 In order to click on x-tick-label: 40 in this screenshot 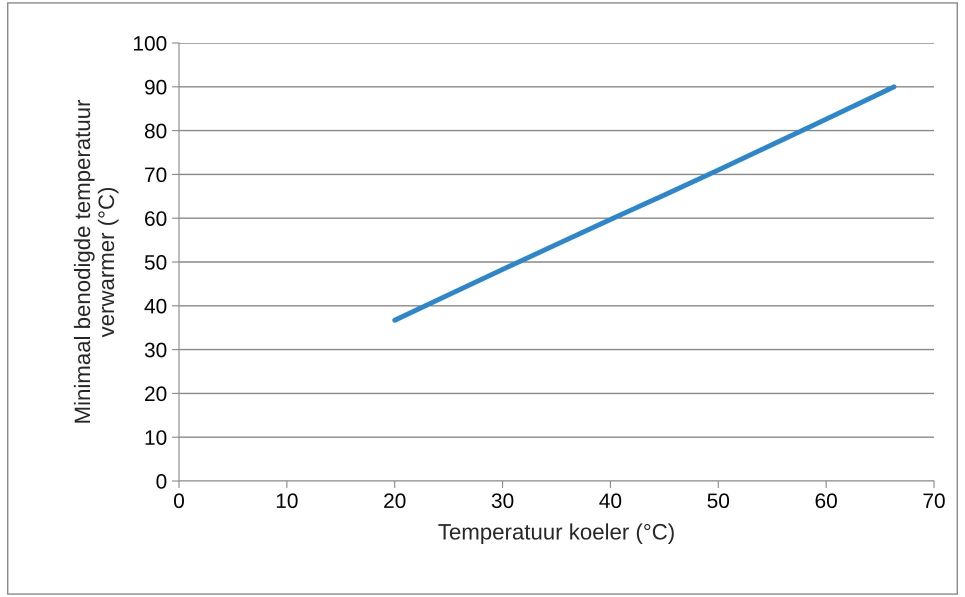, I will do `click(610, 500)`.